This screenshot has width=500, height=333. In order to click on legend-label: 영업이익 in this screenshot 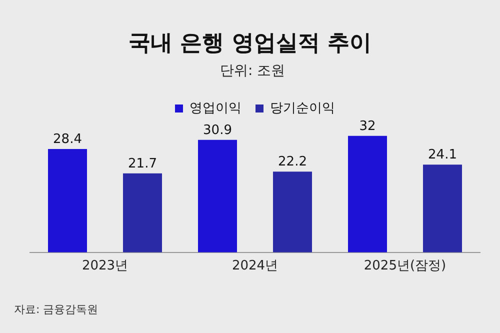, I will do `click(216, 108)`.